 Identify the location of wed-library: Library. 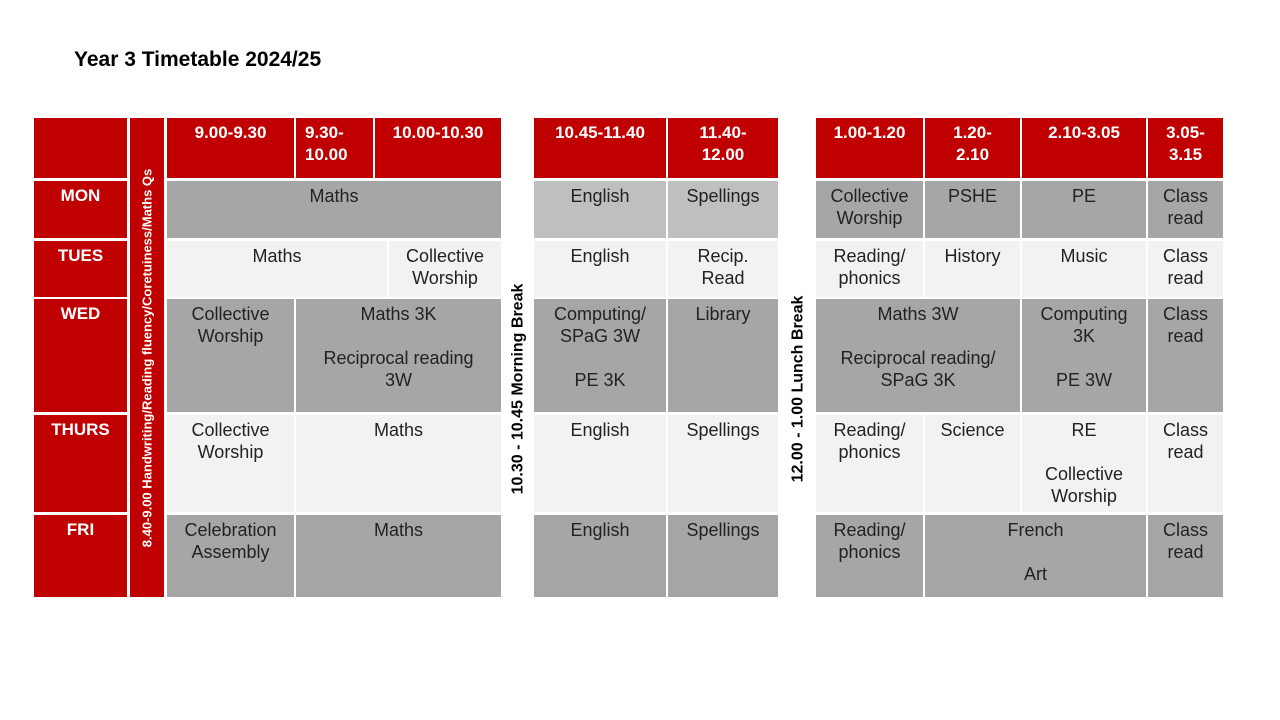
(723, 355).